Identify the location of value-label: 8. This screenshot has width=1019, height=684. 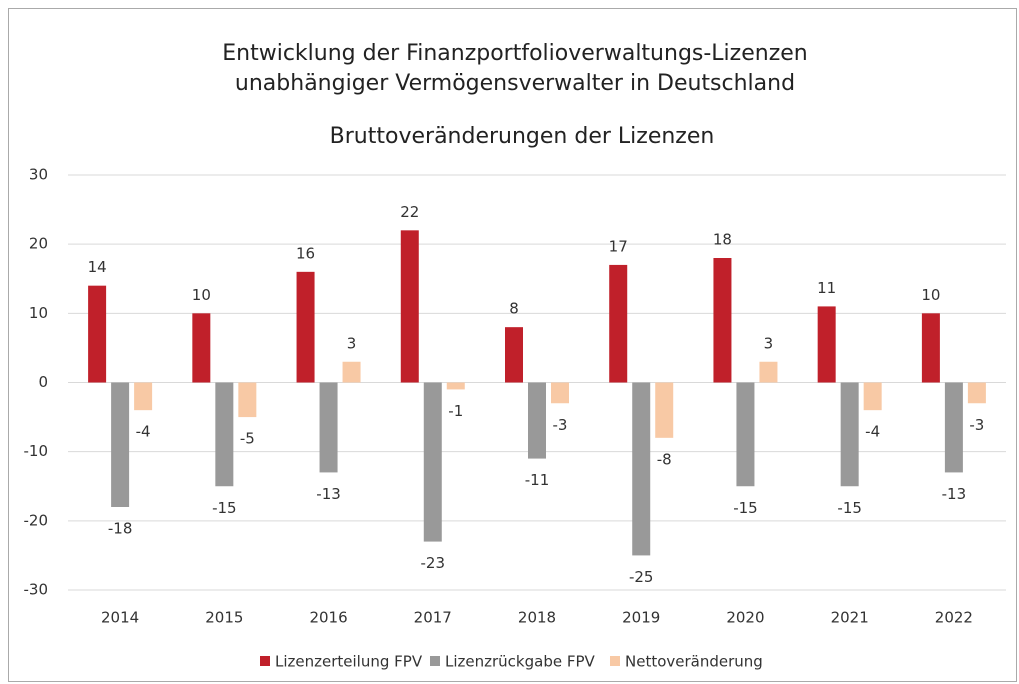
(514, 309).